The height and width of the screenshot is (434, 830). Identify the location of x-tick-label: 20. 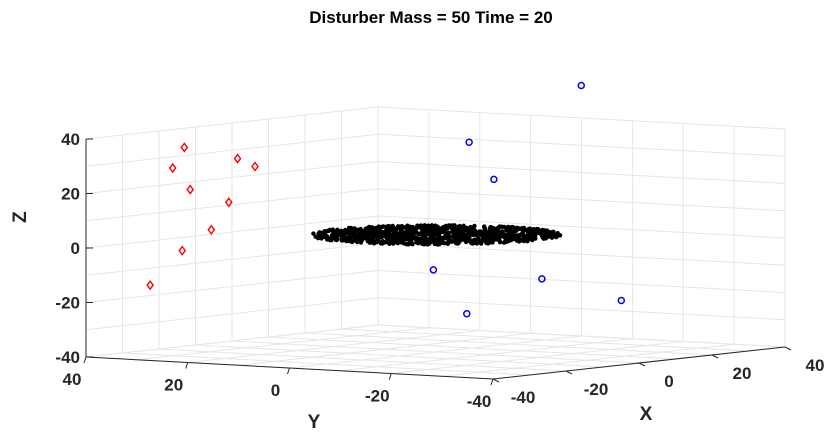
(742, 373).